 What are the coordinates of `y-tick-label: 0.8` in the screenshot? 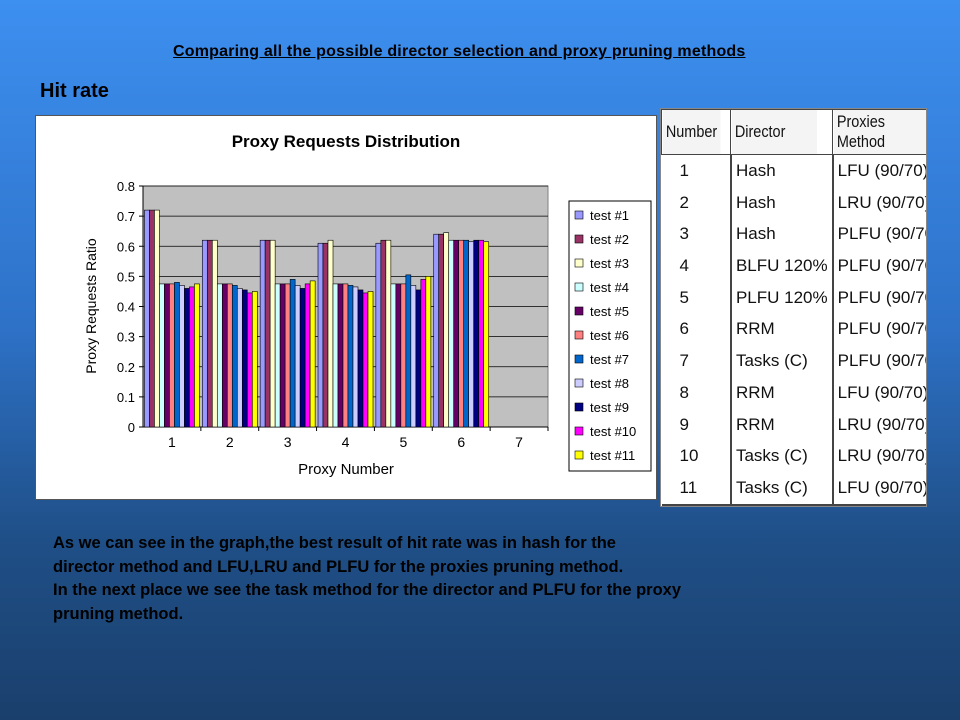 It's located at (126, 186).